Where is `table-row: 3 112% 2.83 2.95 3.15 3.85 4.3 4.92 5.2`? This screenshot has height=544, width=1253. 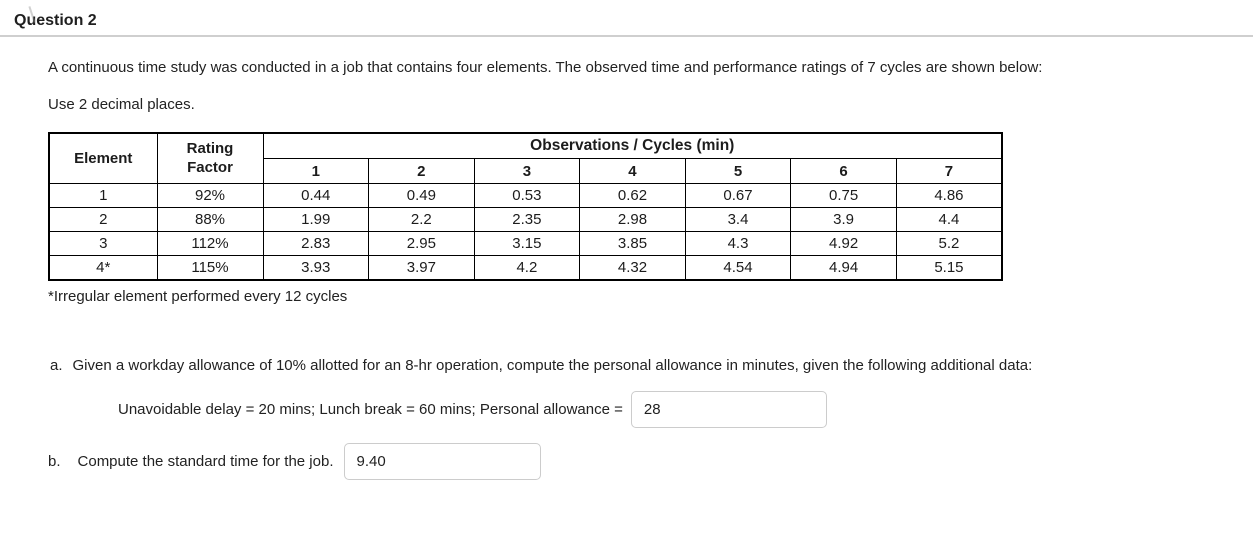 table-row: 3 112% 2.83 2.95 3.15 3.85 4.3 4.92 5.2 is located at coordinates (525, 243).